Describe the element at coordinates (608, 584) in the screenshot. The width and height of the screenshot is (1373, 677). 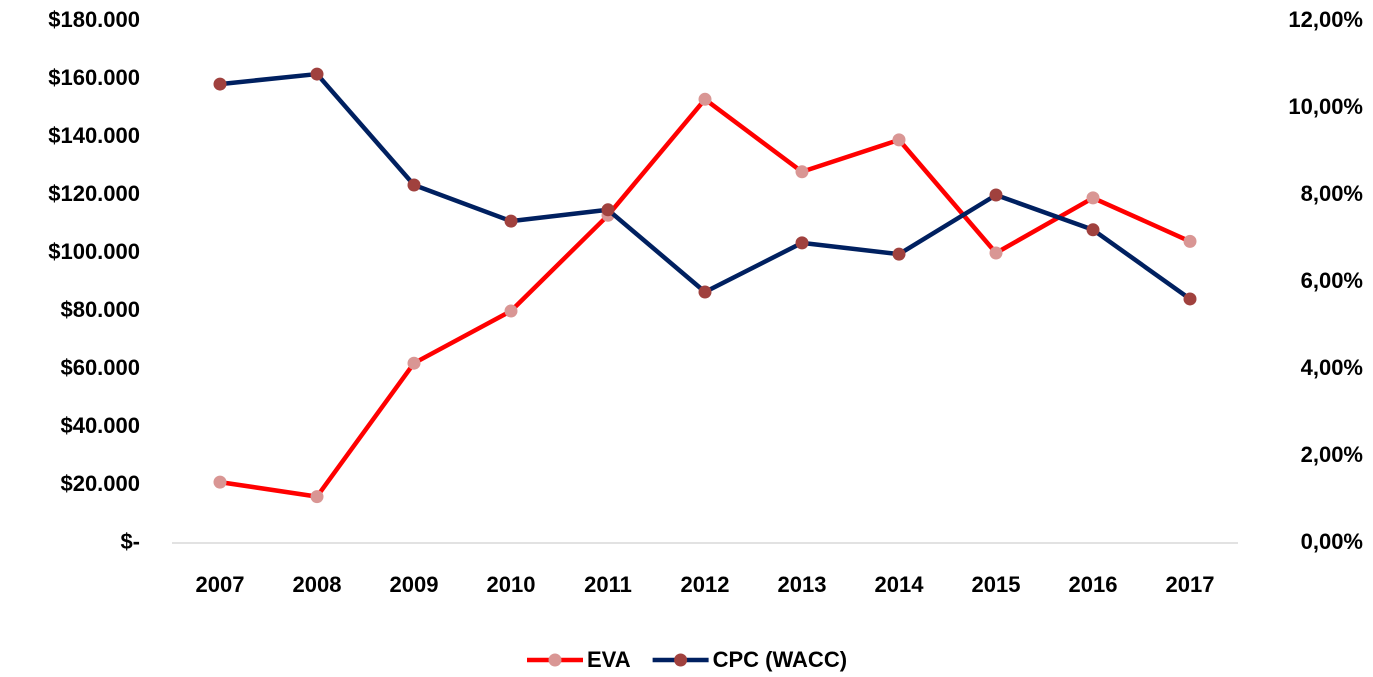
I see `x-tick-label: 2011` at that location.